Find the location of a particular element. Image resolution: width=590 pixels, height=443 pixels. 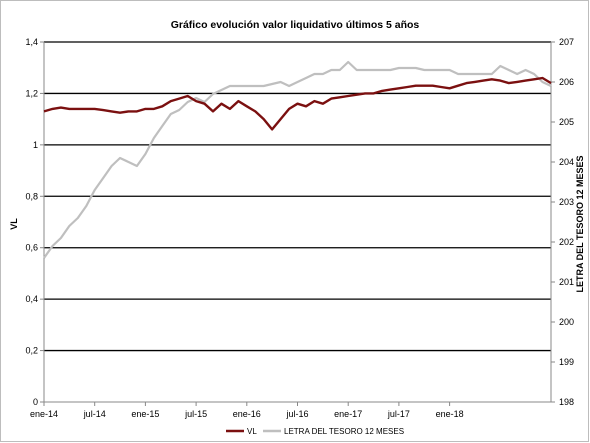

x-tick-label: ene-16 is located at coordinates (247, 414).